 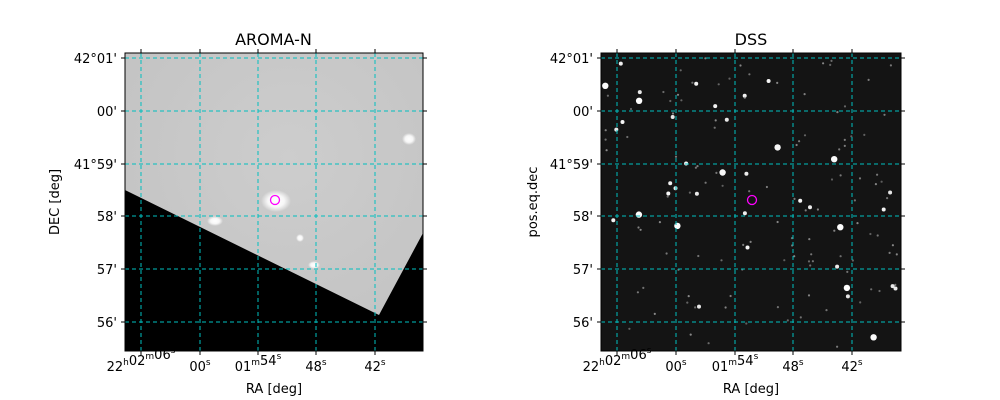 What do you see at coordinates (316, 366) in the screenshot?
I see `x-tick-label: 48s` at bounding box center [316, 366].